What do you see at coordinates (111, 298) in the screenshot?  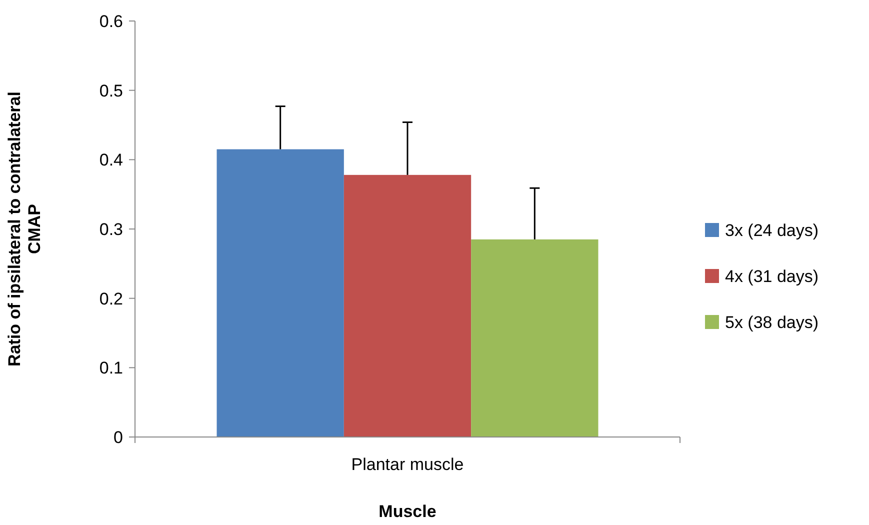 I see `y-tick-label: 0.2` at bounding box center [111, 298].